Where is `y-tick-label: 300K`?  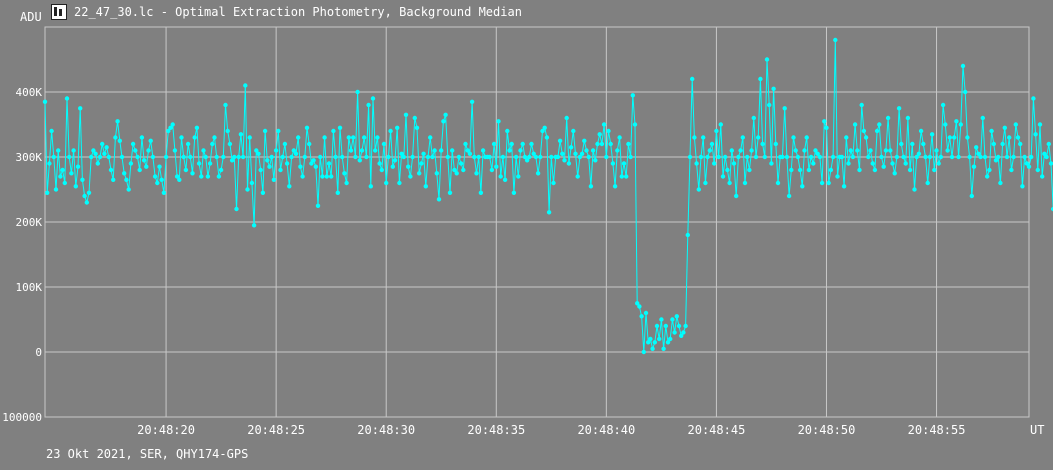 y-tick-label: 300K is located at coordinates (29, 157).